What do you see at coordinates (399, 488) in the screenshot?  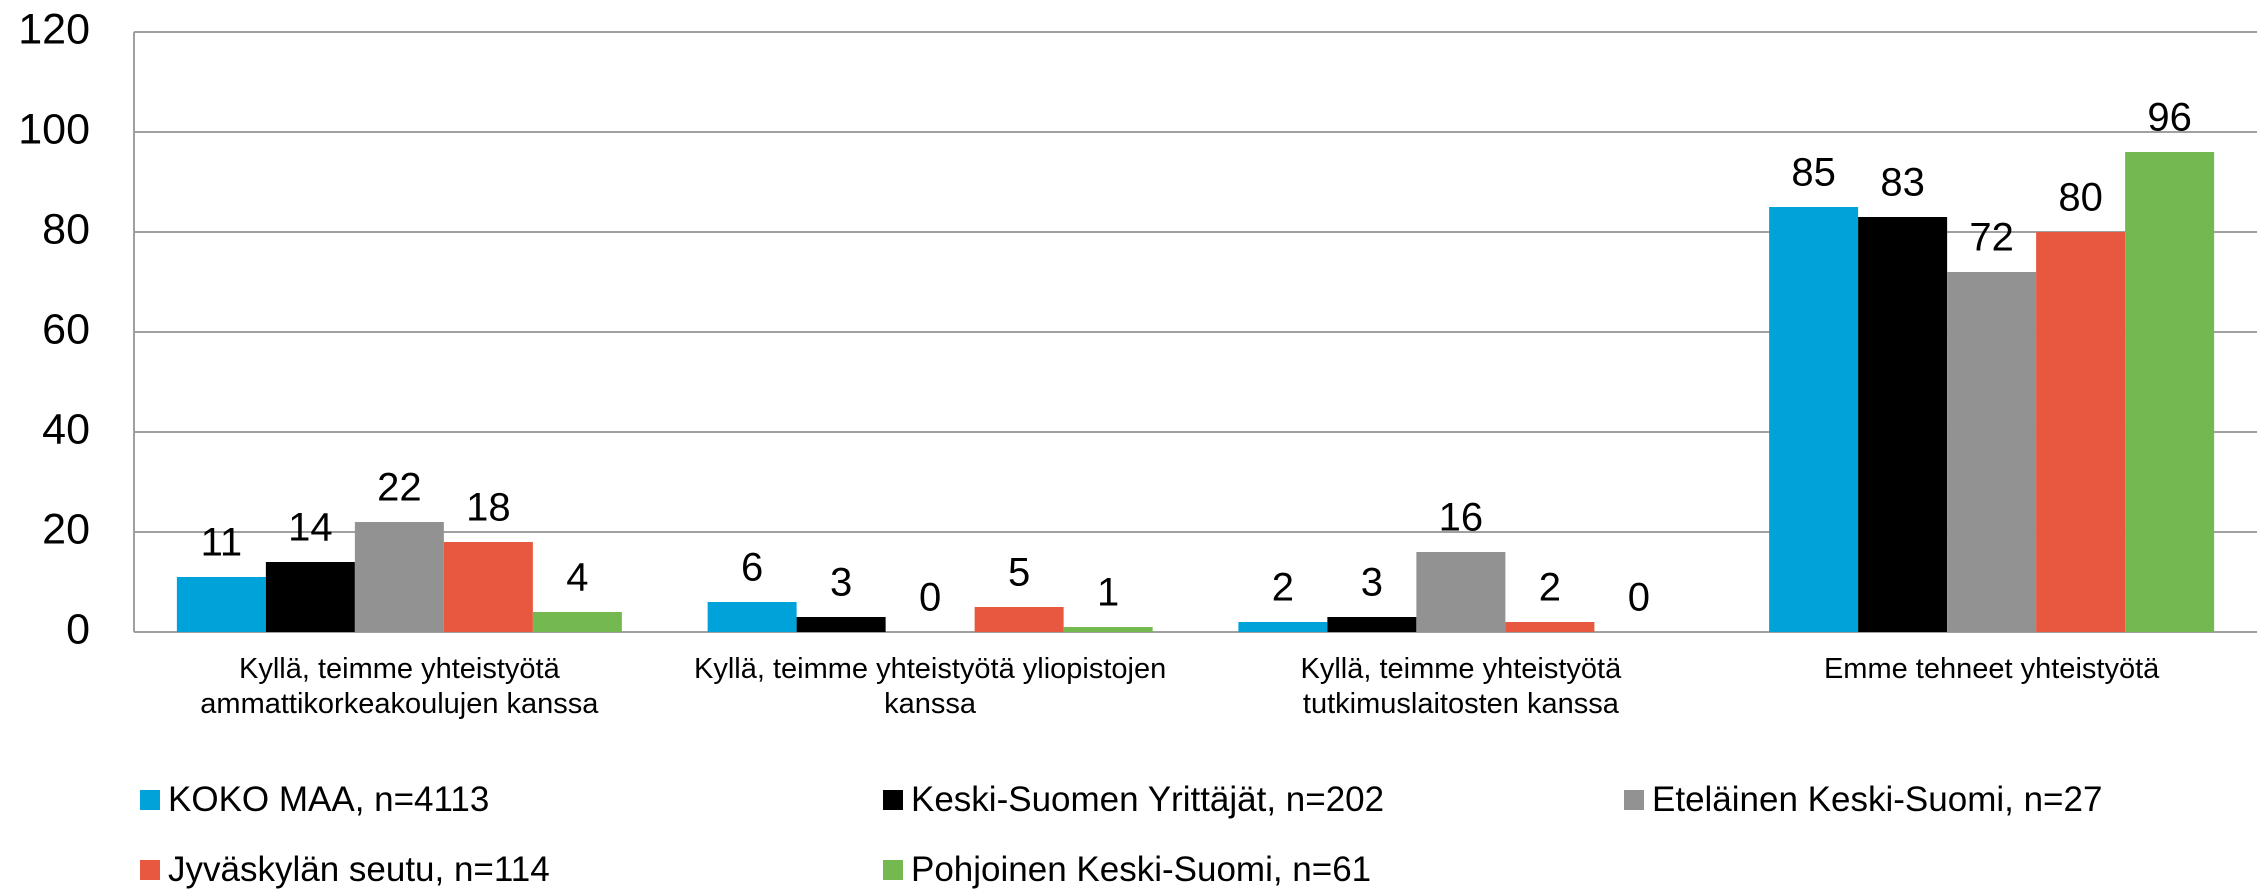 I see `data-label: 22` at bounding box center [399, 488].